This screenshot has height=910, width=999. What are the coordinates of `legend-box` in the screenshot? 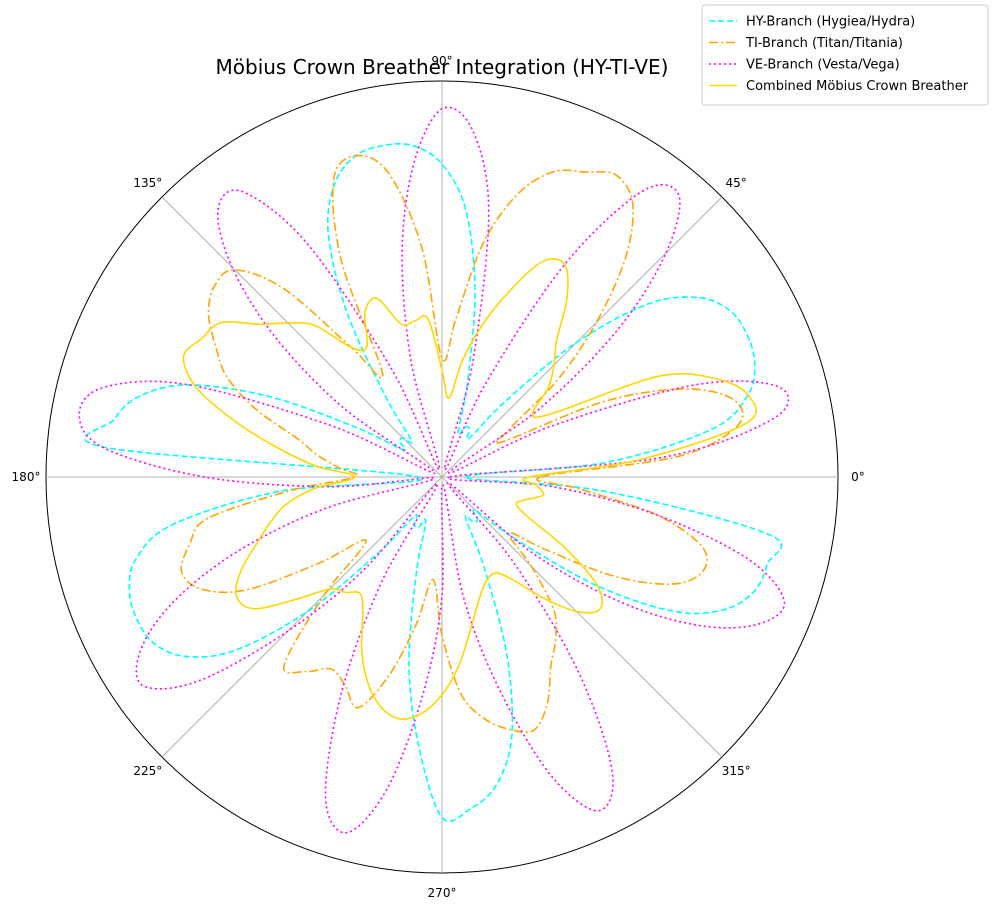 It's located at (845, 55).